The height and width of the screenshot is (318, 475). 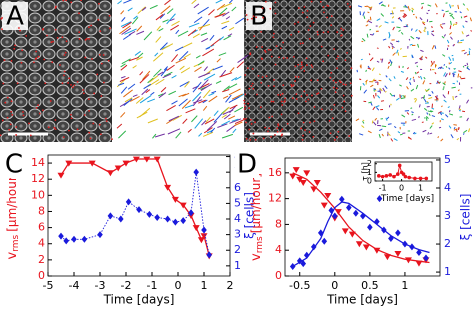 What do you see at coordinates (299, 285) in the screenshot?
I see `x-tick-label: -0.5` at bounding box center [299, 285].